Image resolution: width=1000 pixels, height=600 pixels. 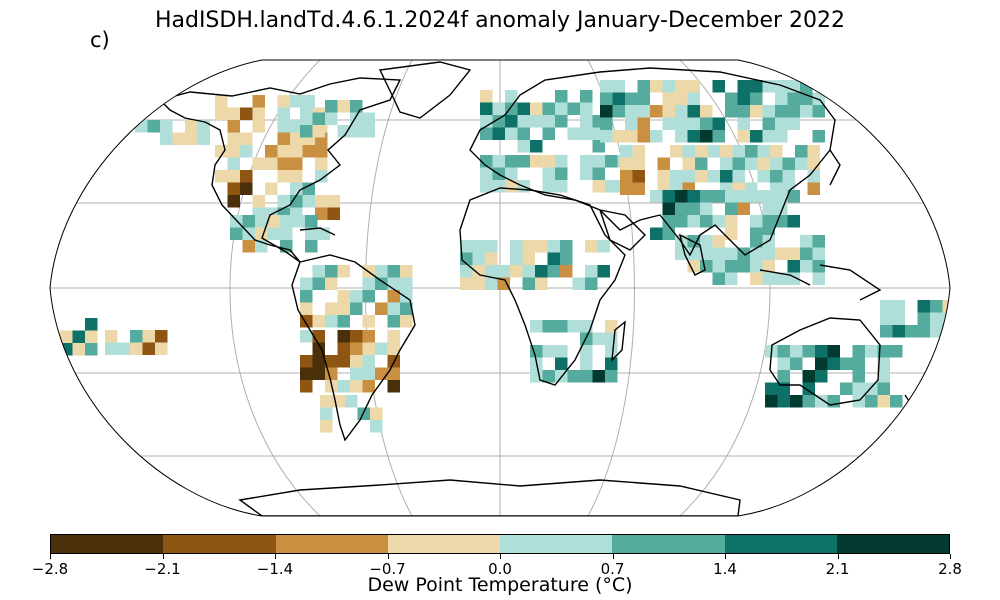 What do you see at coordinates (162, 569) in the screenshot?
I see `colorbar-tick-label: −2.1` at bounding box center [162, 569].